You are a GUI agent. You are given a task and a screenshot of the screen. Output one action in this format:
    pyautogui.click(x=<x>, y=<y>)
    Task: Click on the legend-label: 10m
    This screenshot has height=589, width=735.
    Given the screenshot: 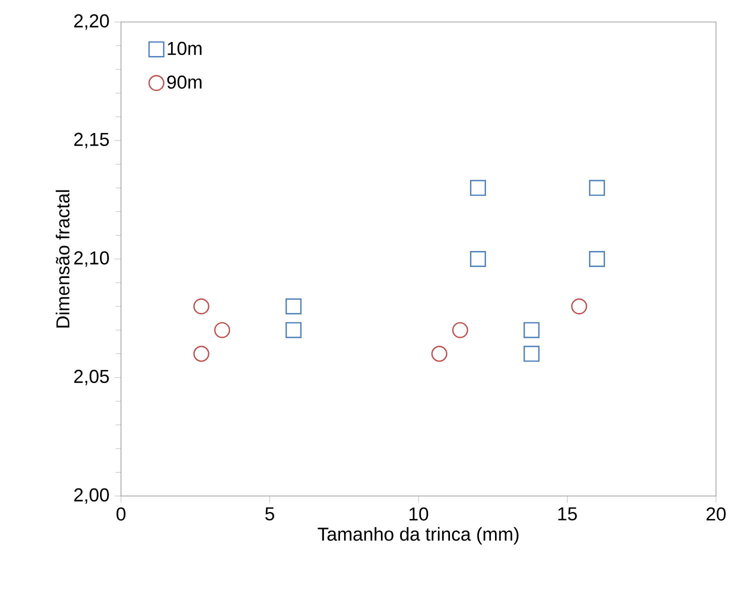 What is the action you would take?
    pyautogui.click(x=185, y=49)
    